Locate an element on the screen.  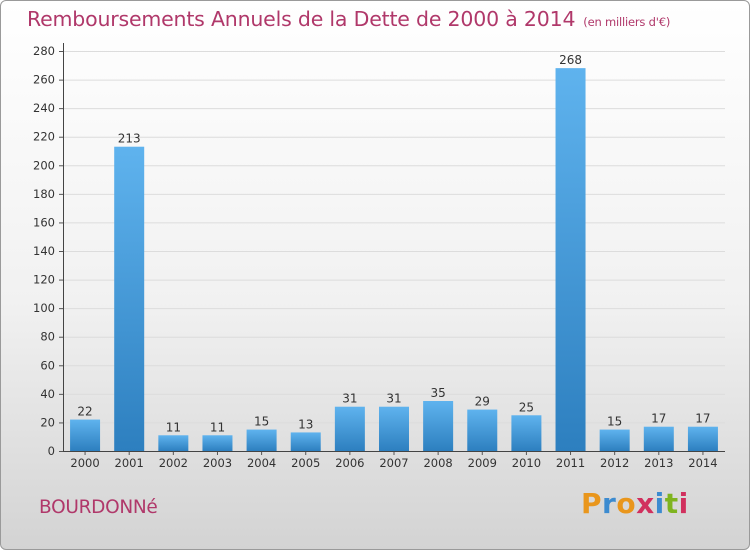
value-label-2013: 17 is located at coordinates (658, 419).